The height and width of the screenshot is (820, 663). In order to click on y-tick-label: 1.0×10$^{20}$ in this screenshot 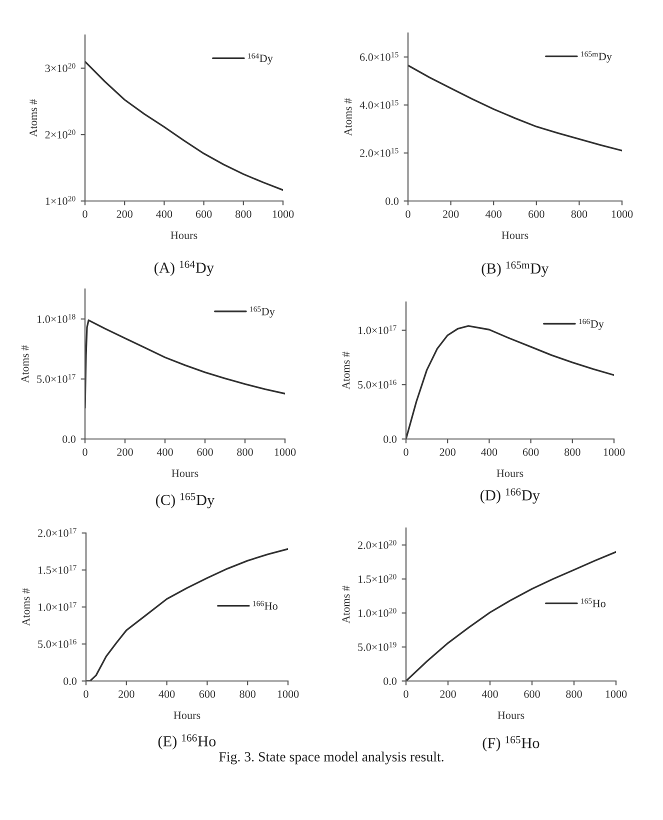, I will do `click(377, 612)`.